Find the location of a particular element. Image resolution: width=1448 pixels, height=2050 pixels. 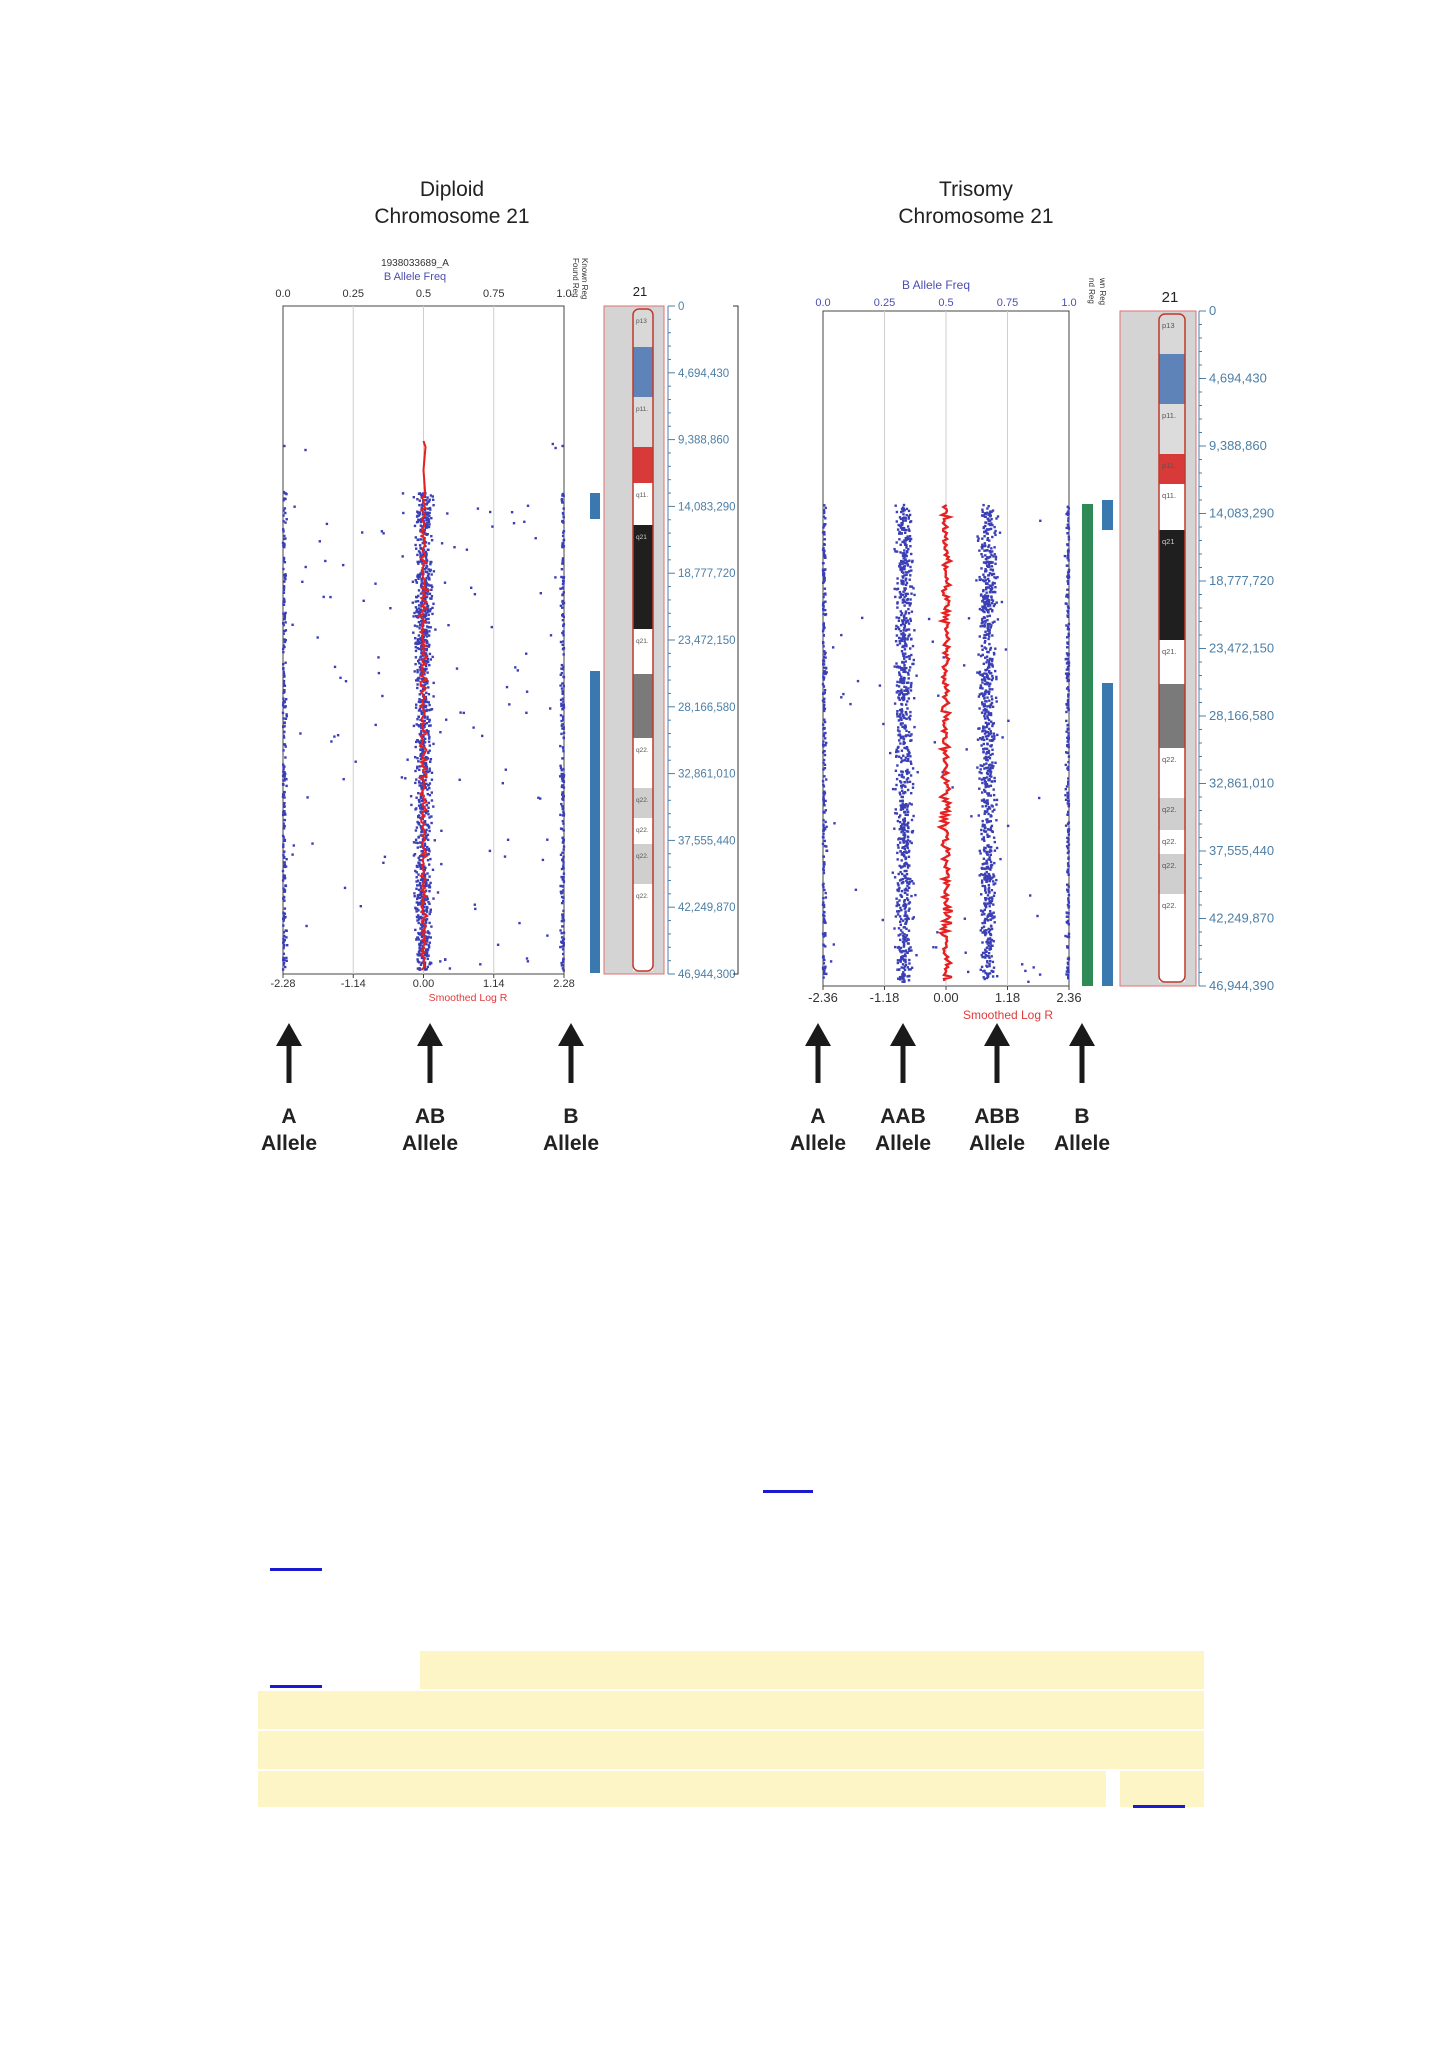

diploid-region-bar is located at coordinates (595, 506).